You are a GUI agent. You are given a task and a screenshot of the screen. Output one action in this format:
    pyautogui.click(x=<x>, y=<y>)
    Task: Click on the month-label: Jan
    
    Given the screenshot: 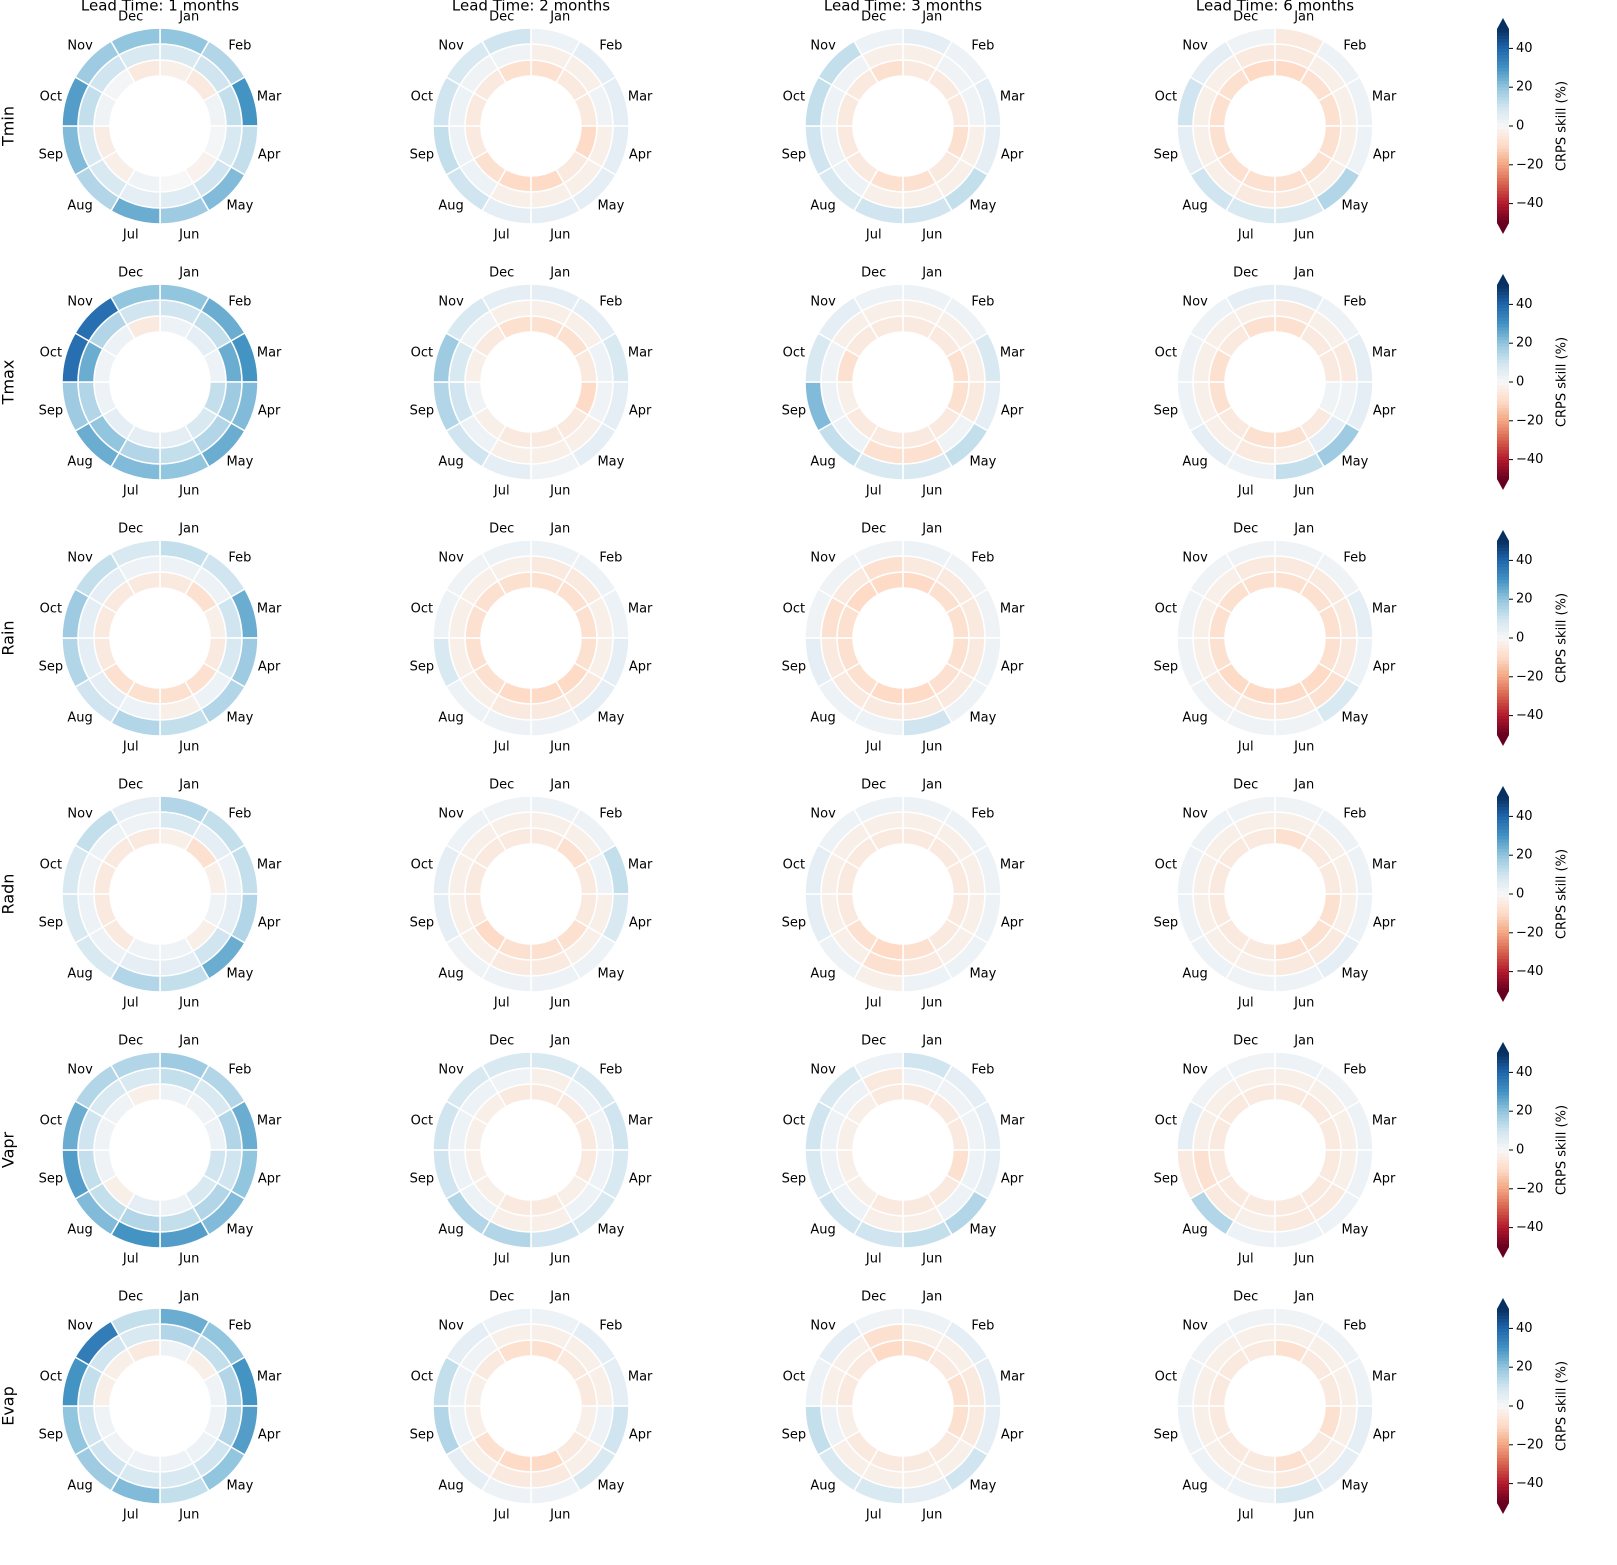 What is the action you would take?
    pyautogui.click(x=1303, y=1040)
    